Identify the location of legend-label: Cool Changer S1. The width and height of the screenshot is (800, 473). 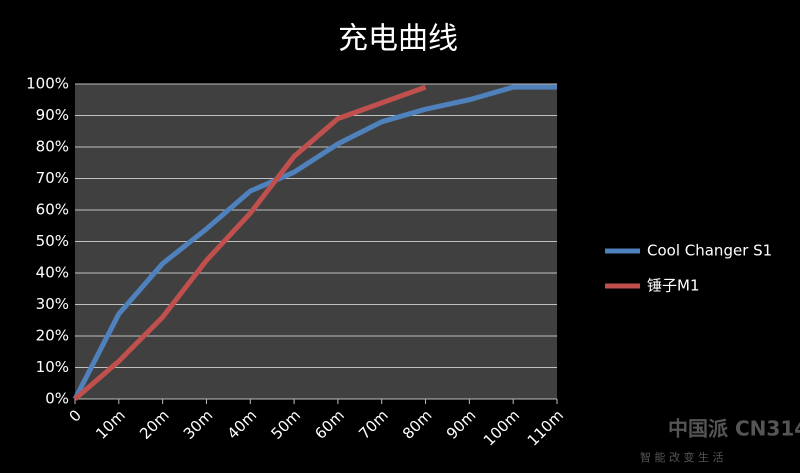
(709, 251).